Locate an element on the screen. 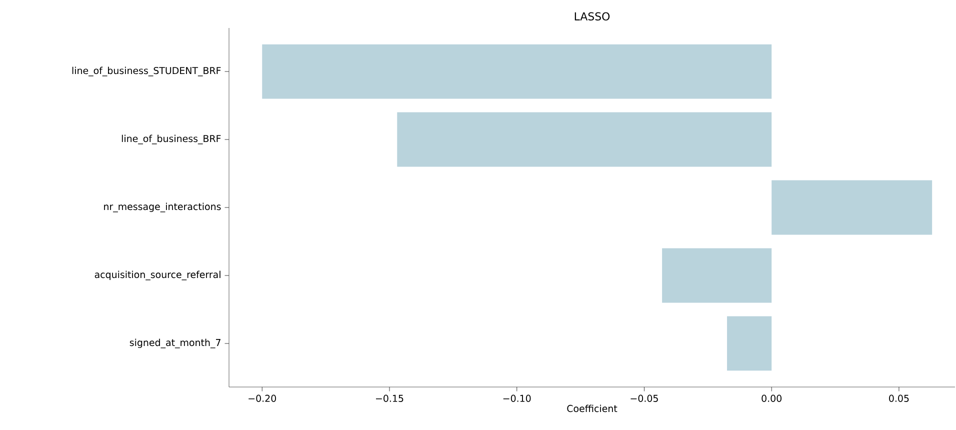  x-tick-label: −0.10 is located at coordinates (517, 398).